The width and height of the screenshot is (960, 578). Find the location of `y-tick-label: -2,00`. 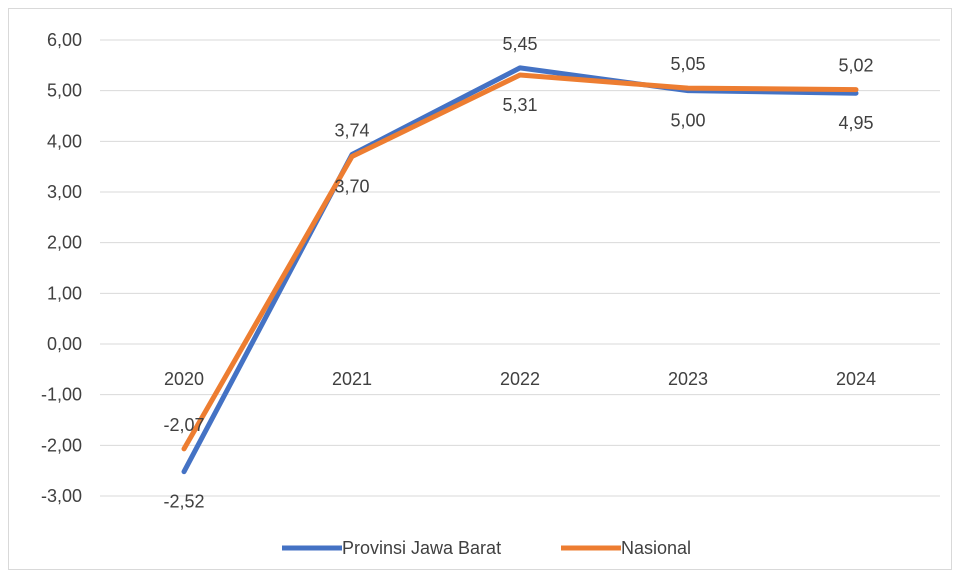

y-tick-label: -2,00 is located at coordinates (61, 445).